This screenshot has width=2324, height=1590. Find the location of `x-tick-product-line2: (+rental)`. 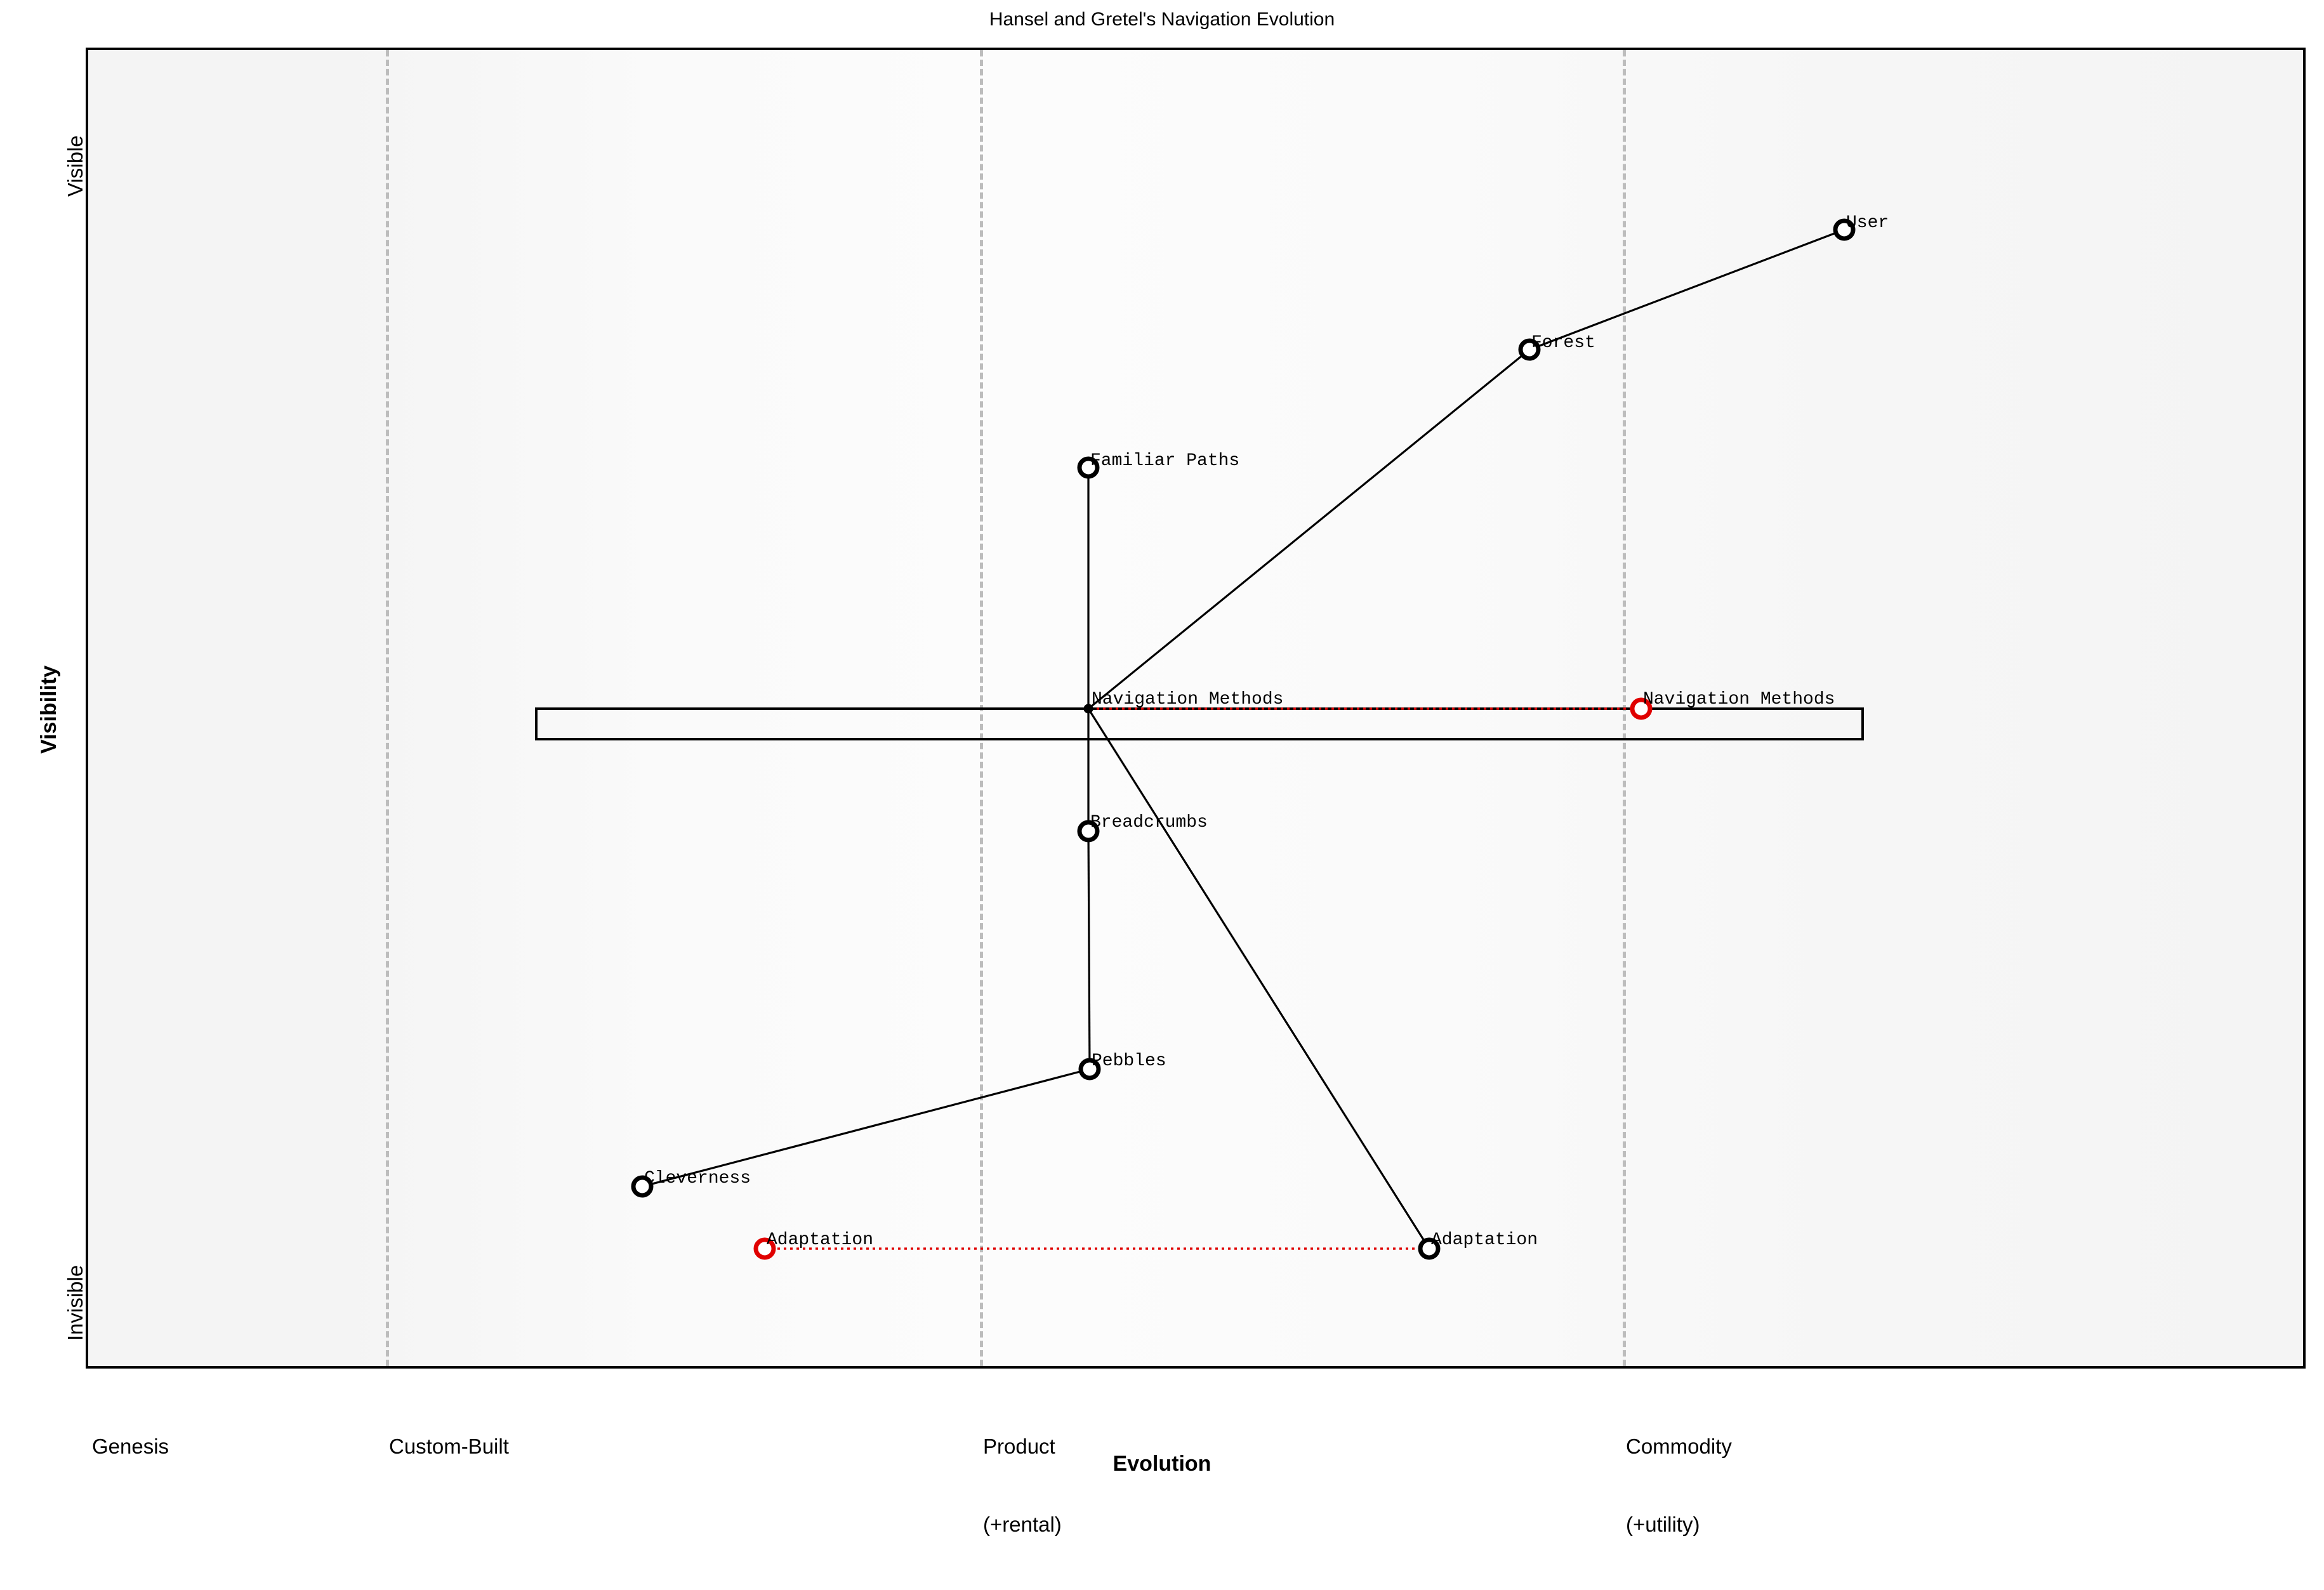

x-tick-product-line2: (+rental) is located at coordinates (1023, 1525).